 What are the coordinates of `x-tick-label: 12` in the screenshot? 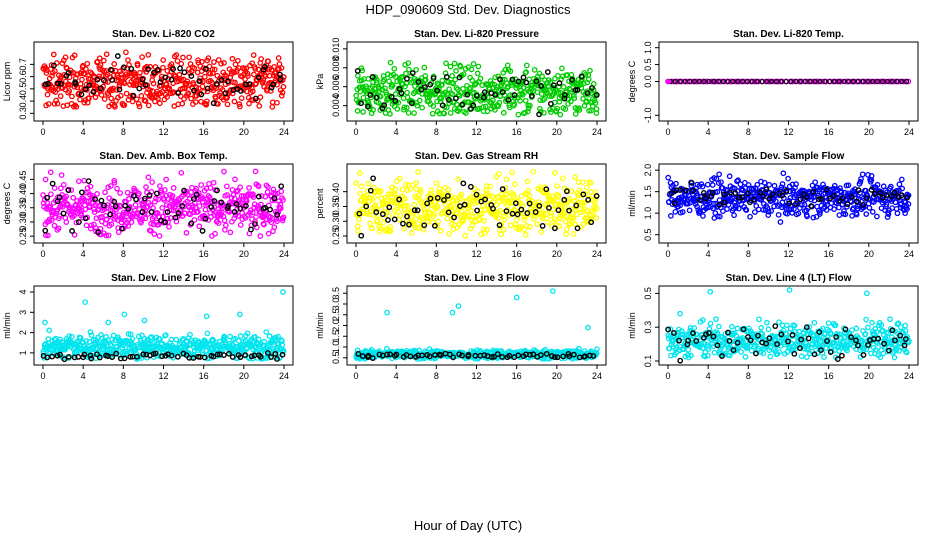 It's located at (788, 254).